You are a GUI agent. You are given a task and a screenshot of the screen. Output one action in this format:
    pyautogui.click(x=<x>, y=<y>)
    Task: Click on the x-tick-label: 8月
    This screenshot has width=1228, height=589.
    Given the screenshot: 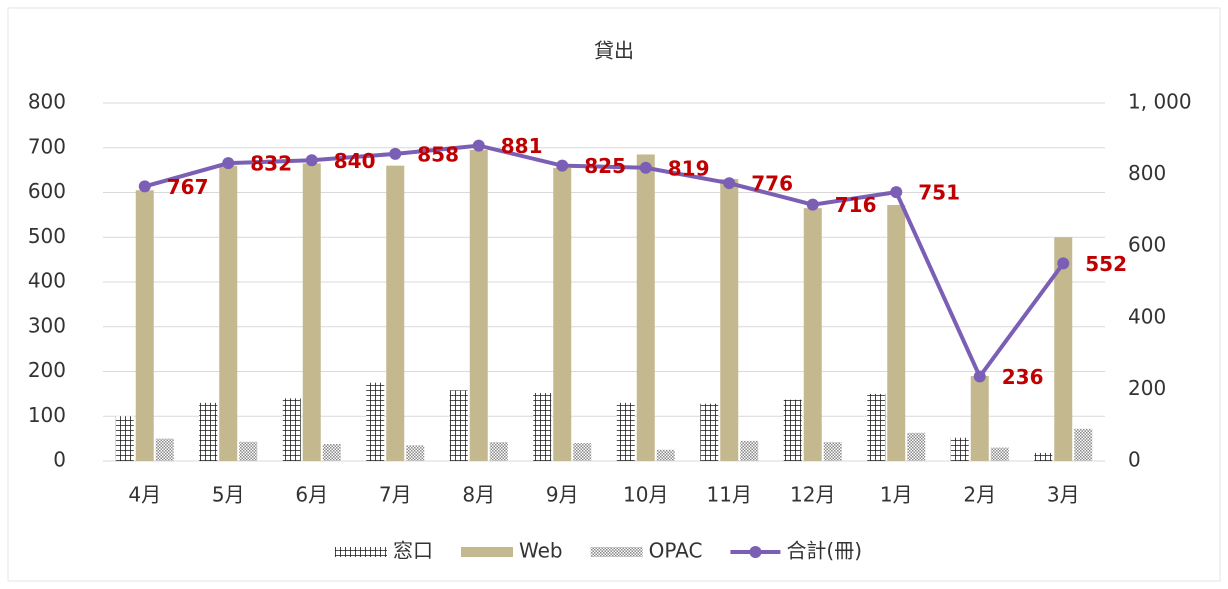 What is the action you would take?
    pyautogui.click(x=478, y=495)
    